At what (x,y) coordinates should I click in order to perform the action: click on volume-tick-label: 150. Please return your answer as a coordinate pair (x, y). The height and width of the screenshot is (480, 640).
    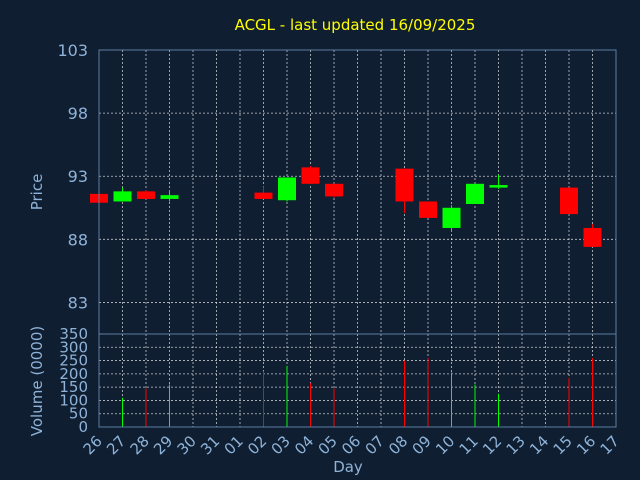
    Looking at the image, I should click on (73, 387).